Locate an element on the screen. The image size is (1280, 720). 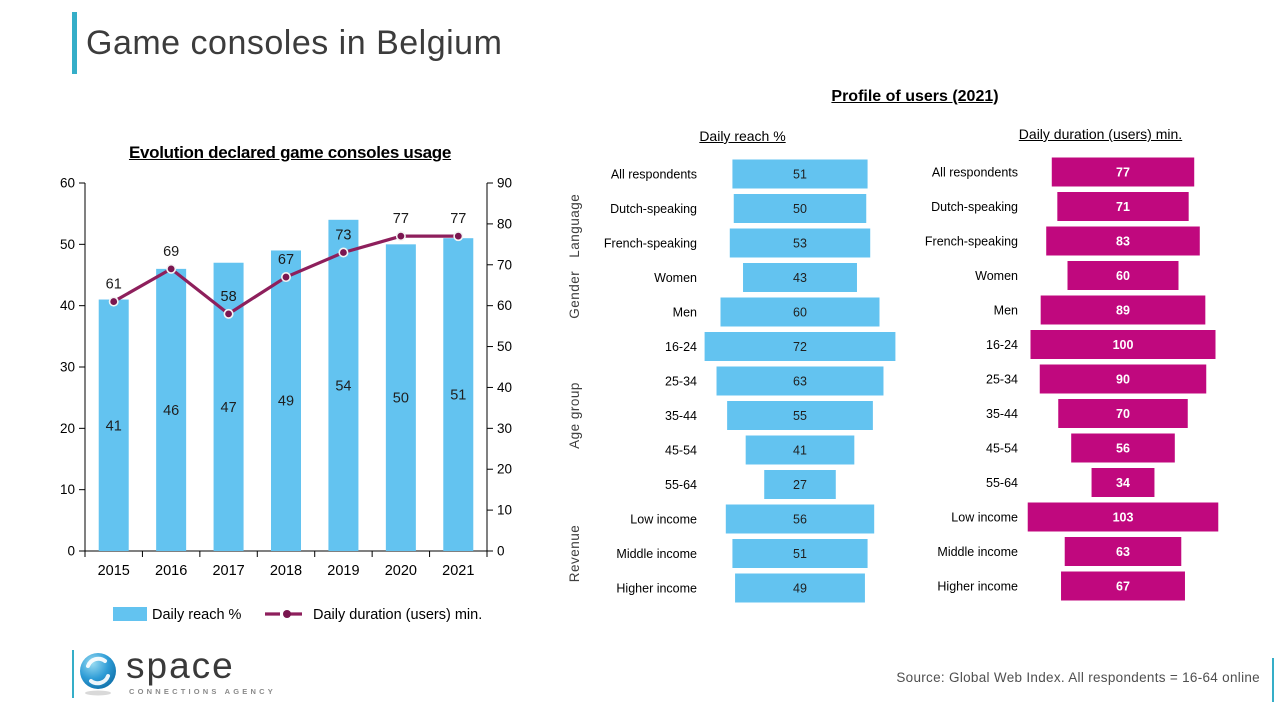
bar-value-label: 77 is located at coordinates (1123, 173).